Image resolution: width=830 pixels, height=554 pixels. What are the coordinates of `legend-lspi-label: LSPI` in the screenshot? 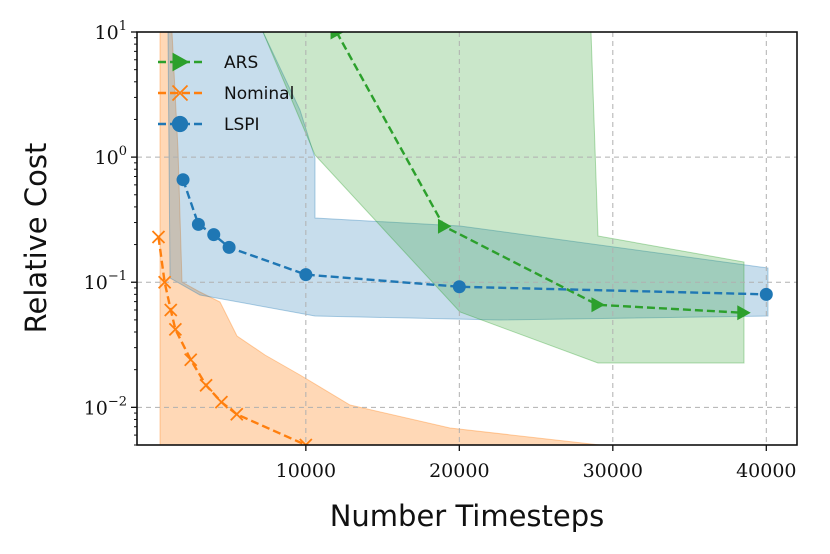 It's located at (242, 125).